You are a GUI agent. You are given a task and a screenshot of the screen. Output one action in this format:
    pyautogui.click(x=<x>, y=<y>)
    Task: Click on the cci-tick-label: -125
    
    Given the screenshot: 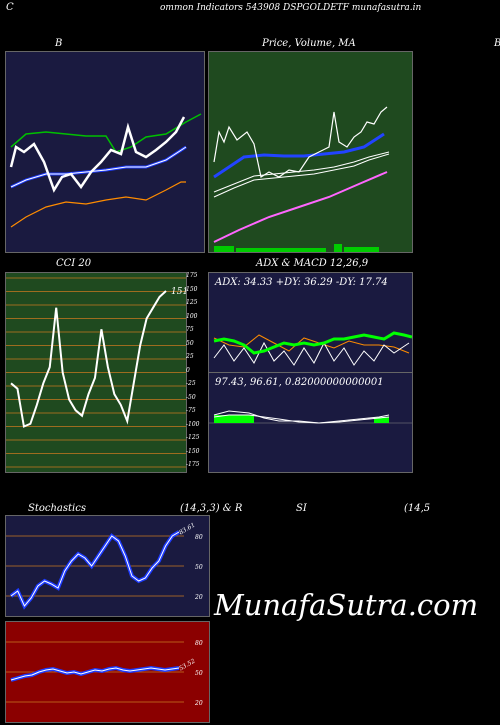 What is the action you would take?
    pyautogui.click(x=193, y=437)
    